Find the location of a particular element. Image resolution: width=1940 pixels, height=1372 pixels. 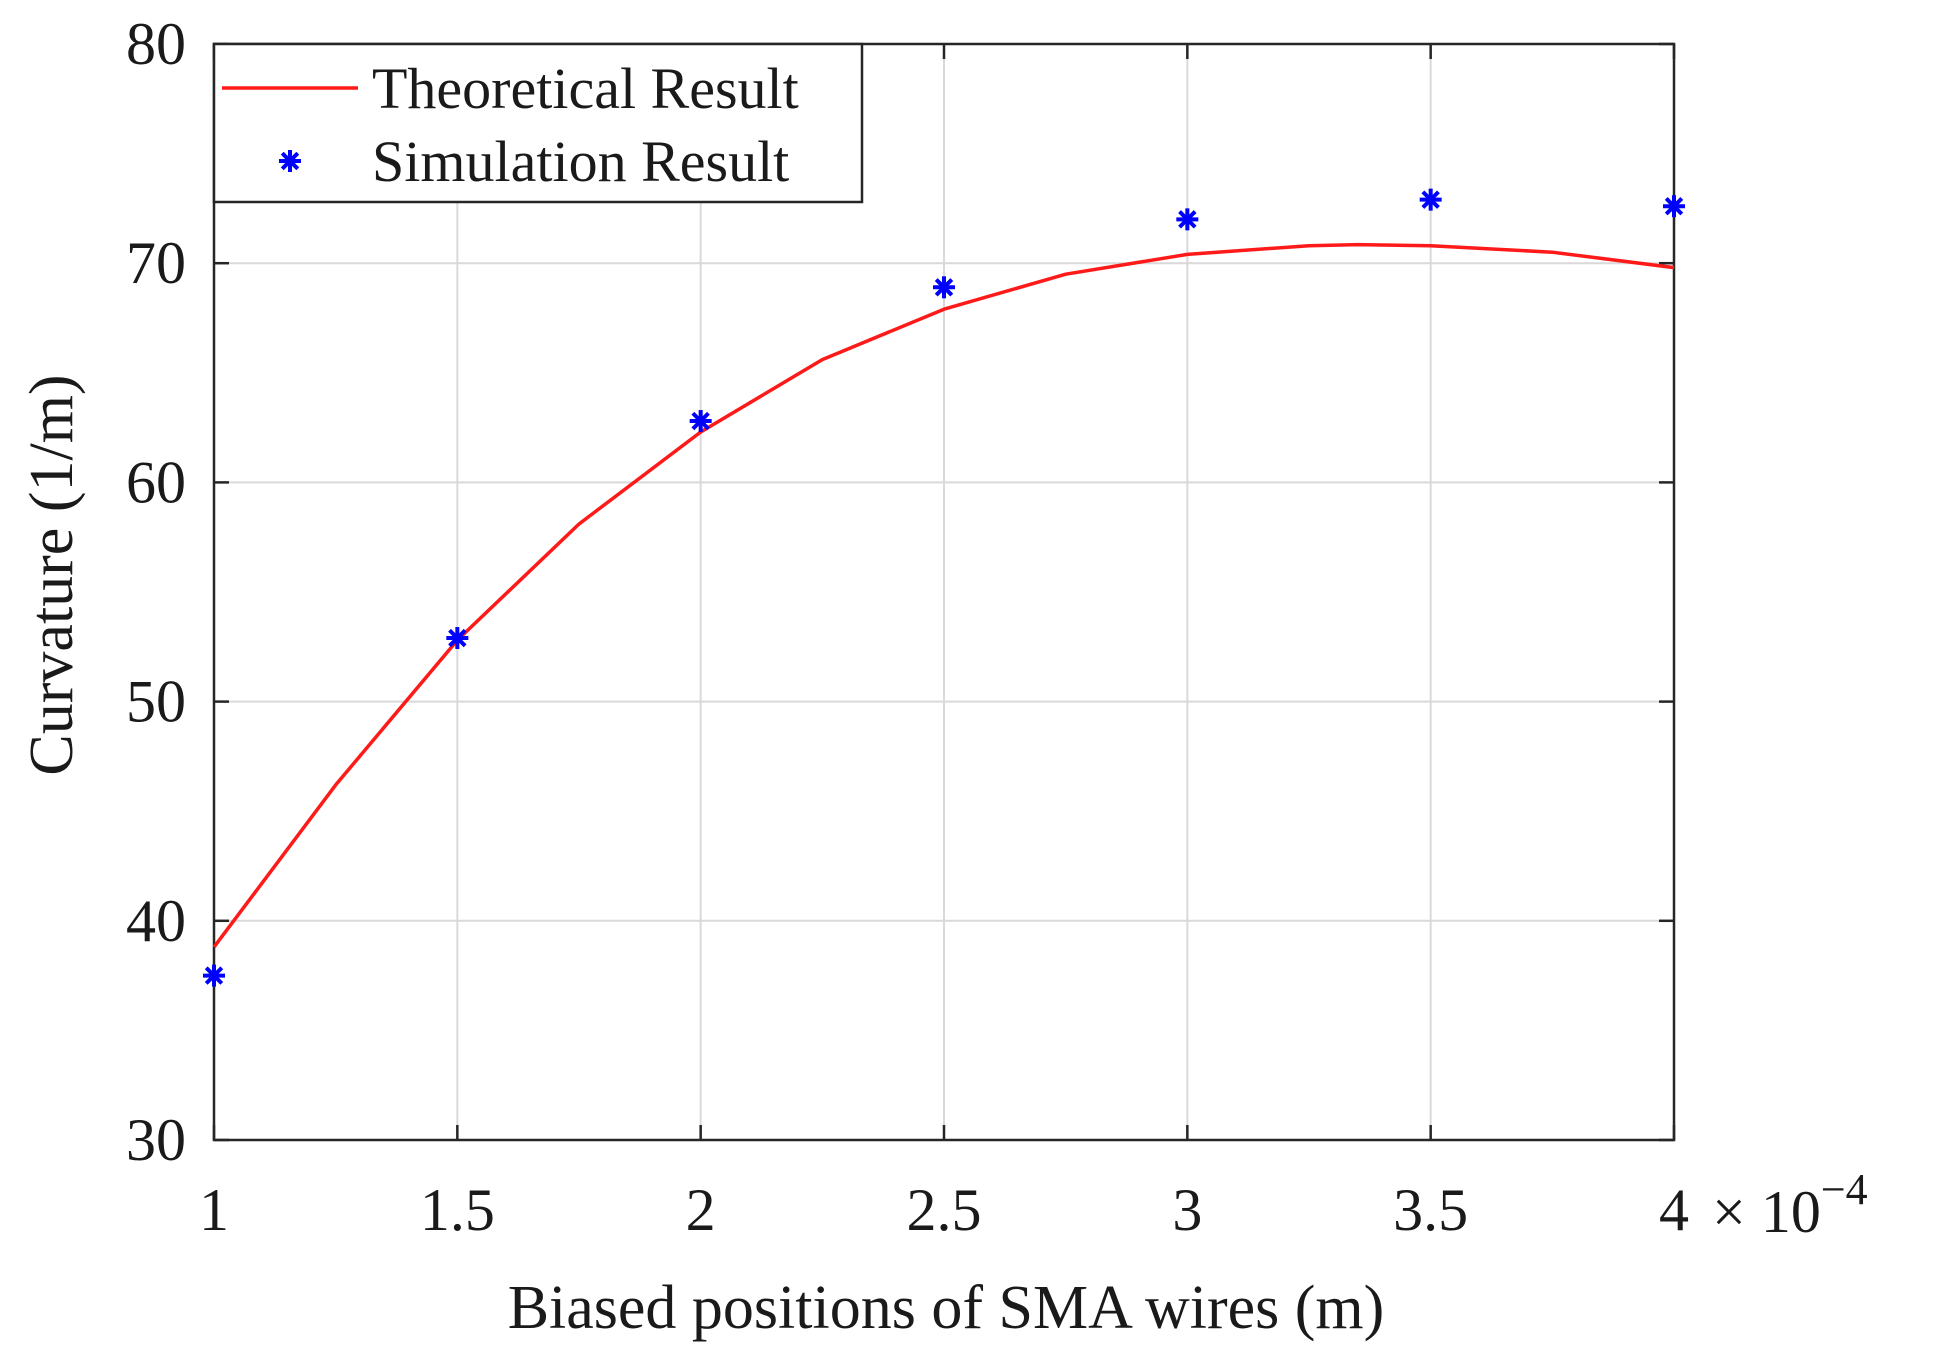

y-tick-label: 40 is located at coordinates (156, 921).